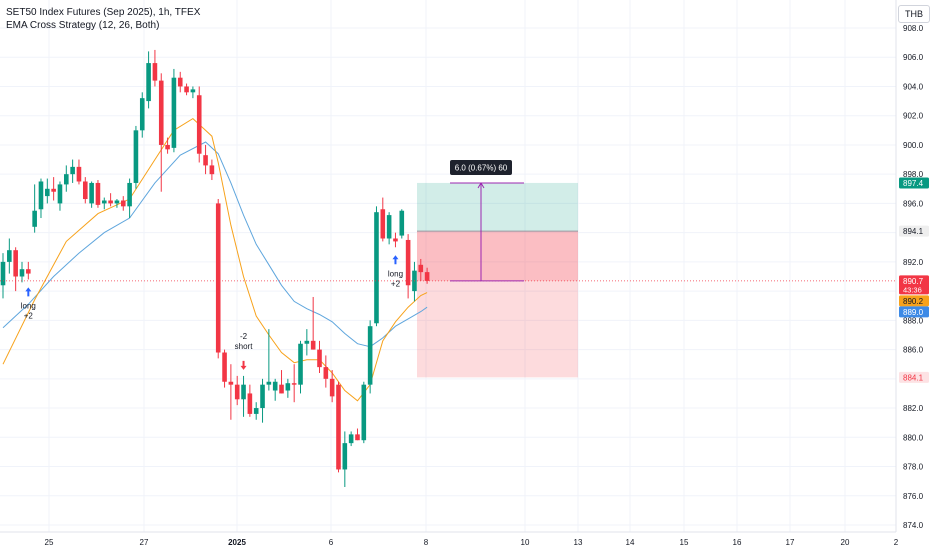  Describe the element at coordinates (497, 329) in the screenshot. I see `loss-zone` at that location.